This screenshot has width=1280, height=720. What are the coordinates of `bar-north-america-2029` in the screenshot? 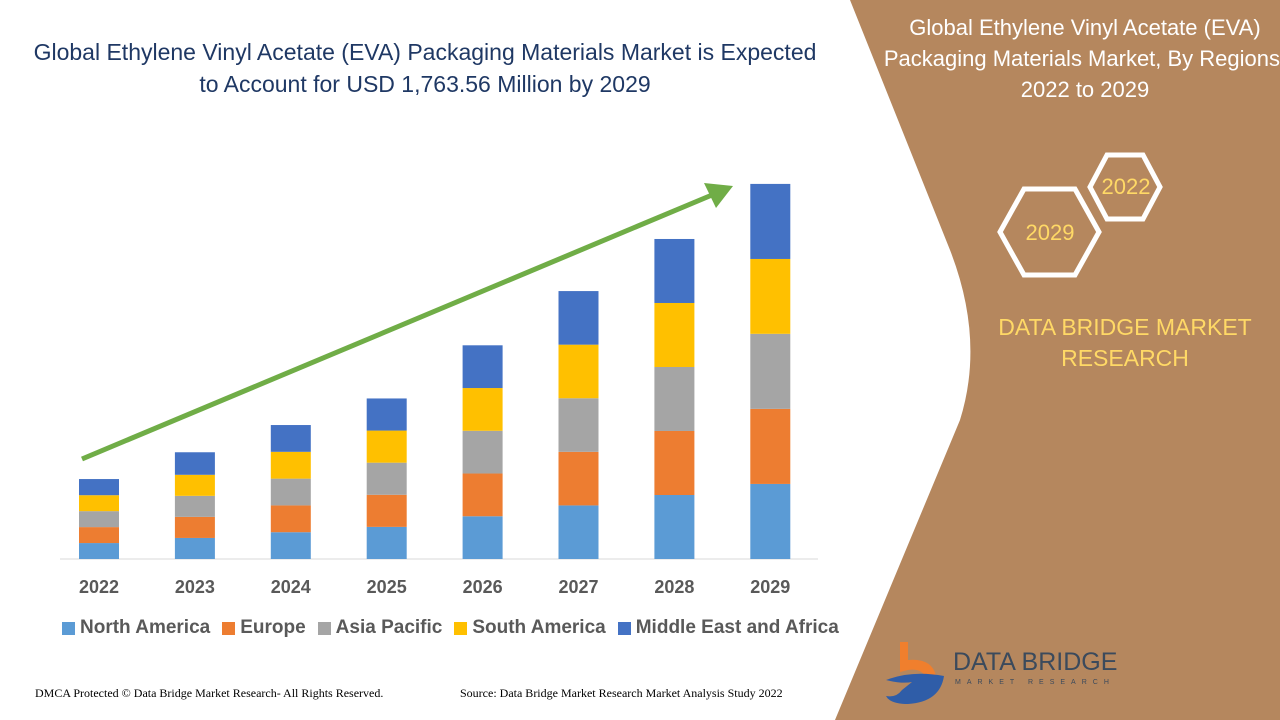 It's located at (770, 521).